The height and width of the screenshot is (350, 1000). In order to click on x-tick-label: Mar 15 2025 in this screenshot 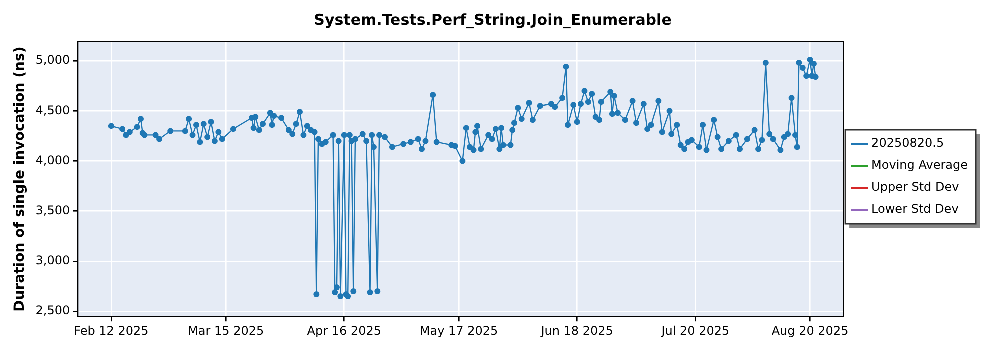, I will do `click(226, 331)`.